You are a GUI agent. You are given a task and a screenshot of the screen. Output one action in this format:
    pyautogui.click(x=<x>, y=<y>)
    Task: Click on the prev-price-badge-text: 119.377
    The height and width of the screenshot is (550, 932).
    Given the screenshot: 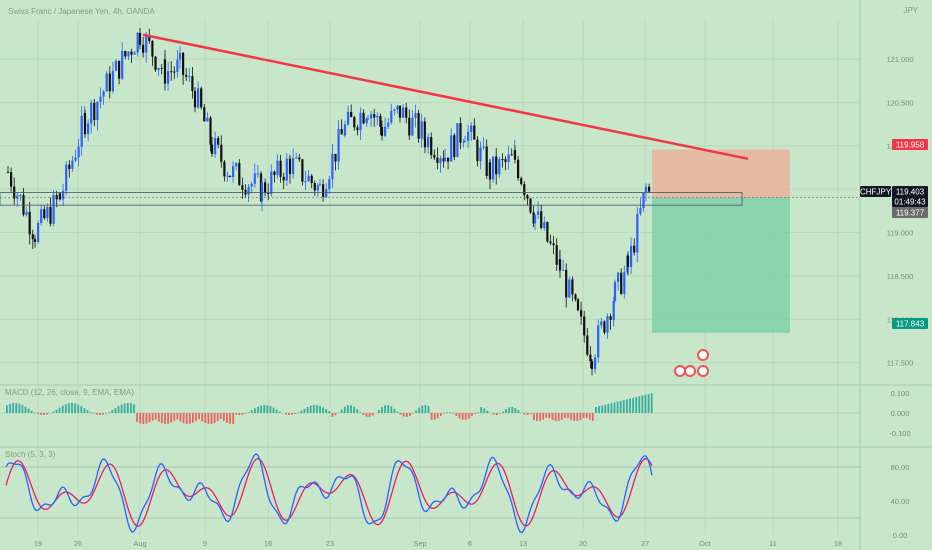 What is the action you would take?
    pyautogui.click(x=910, y=213)
    